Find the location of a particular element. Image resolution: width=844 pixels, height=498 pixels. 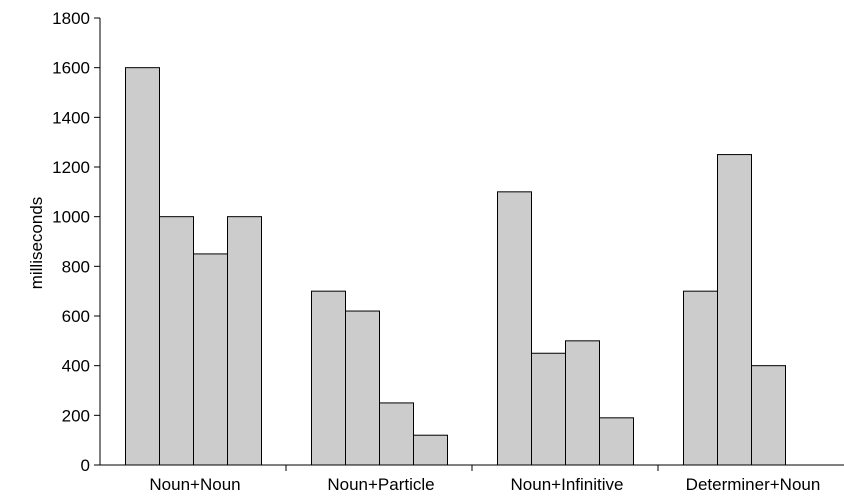

x-category-label: Determiner+Noun is located at coordinates (753, 484).